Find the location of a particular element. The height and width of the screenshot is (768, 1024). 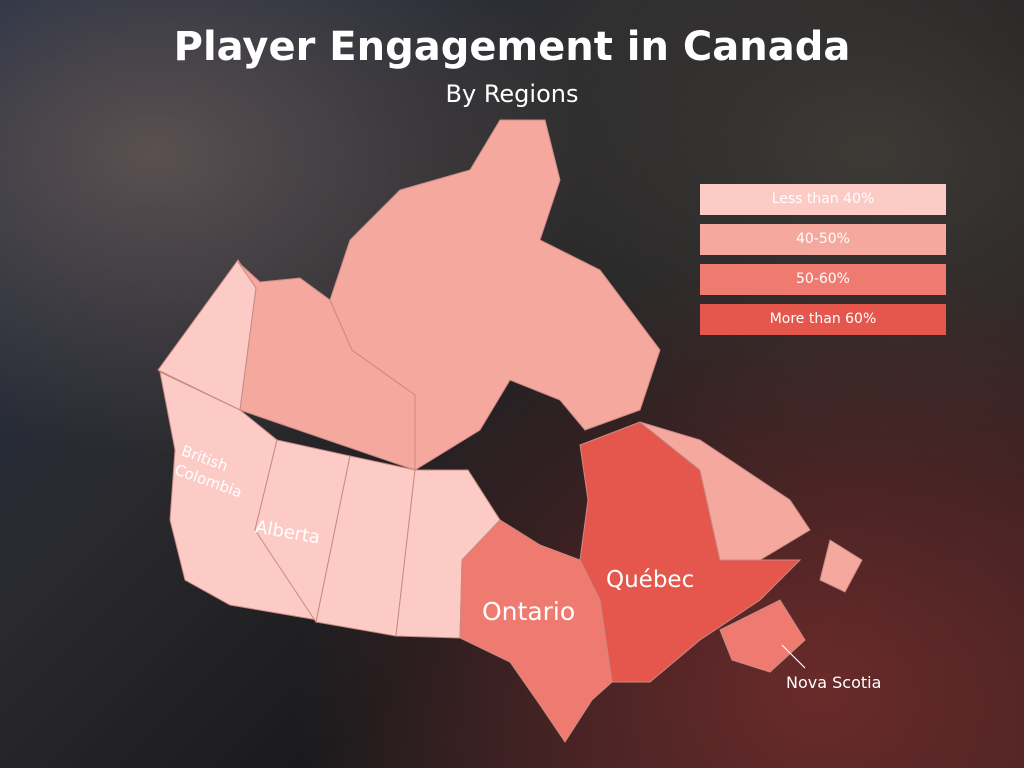

legend-item-50-60: 50-60% is located at coordinates (823, 279).